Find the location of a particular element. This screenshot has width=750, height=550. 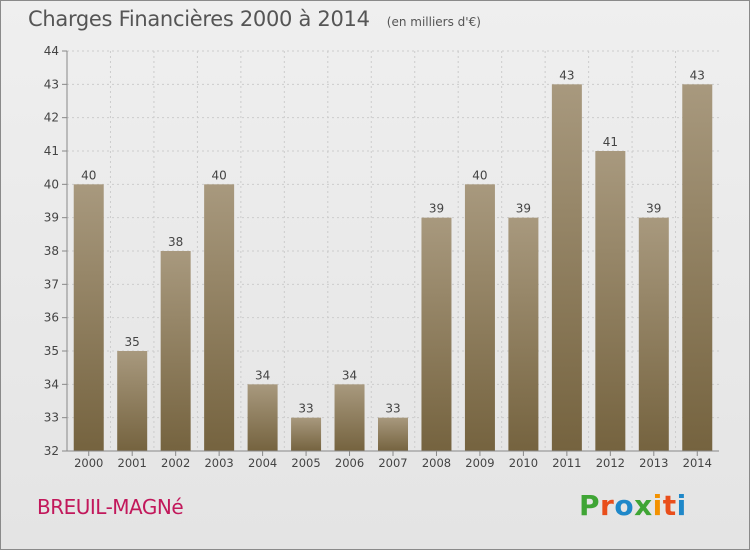

x-tick-label-2003: 2003 is located at coordinates (218, 463).